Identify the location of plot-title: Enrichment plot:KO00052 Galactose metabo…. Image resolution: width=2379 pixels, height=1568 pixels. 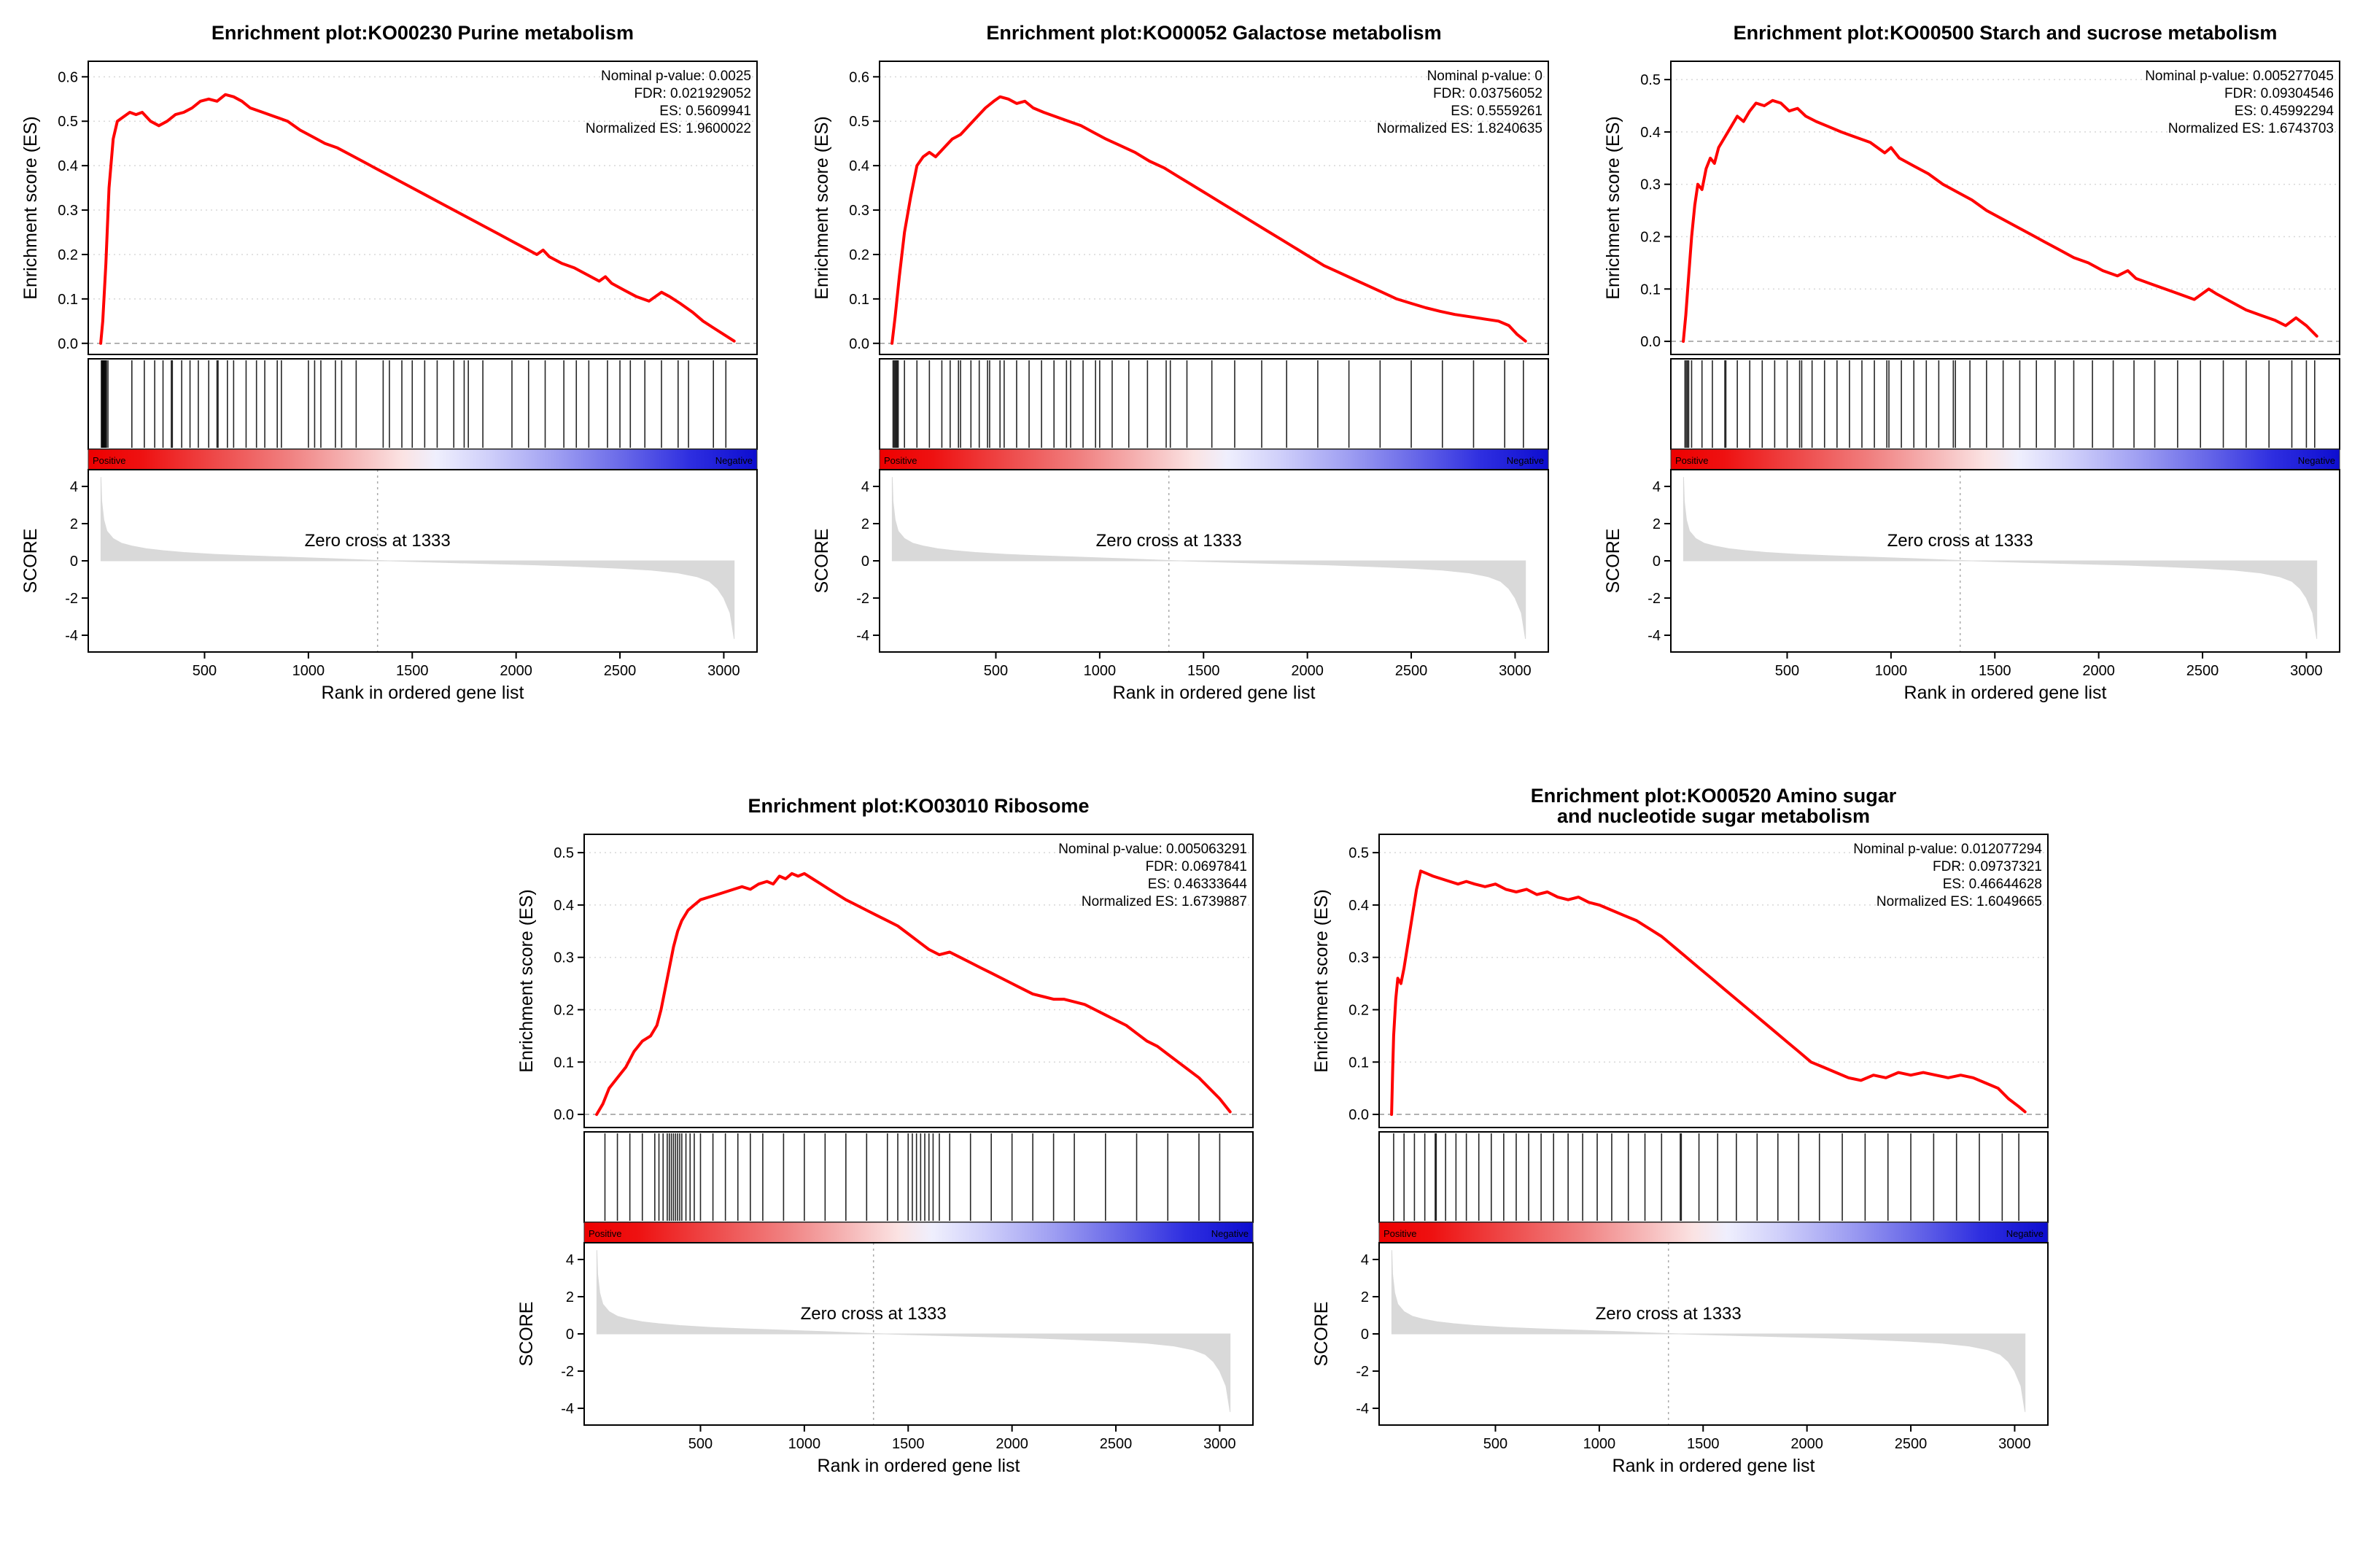
(1214, 33).